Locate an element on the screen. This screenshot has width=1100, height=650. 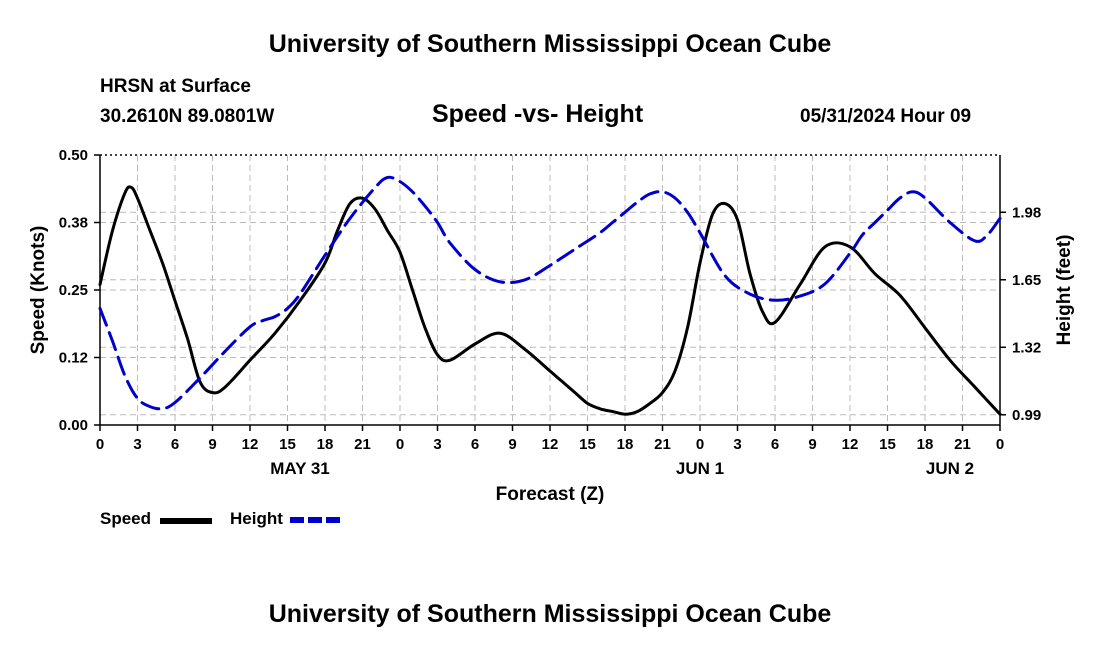
y-left-tick-label: 0.00 is located at coordinates (73, 425).